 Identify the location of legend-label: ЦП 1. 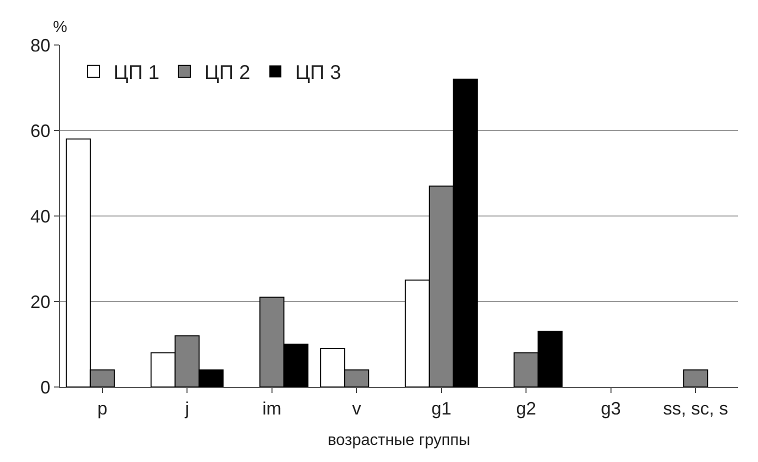
(137, 73).